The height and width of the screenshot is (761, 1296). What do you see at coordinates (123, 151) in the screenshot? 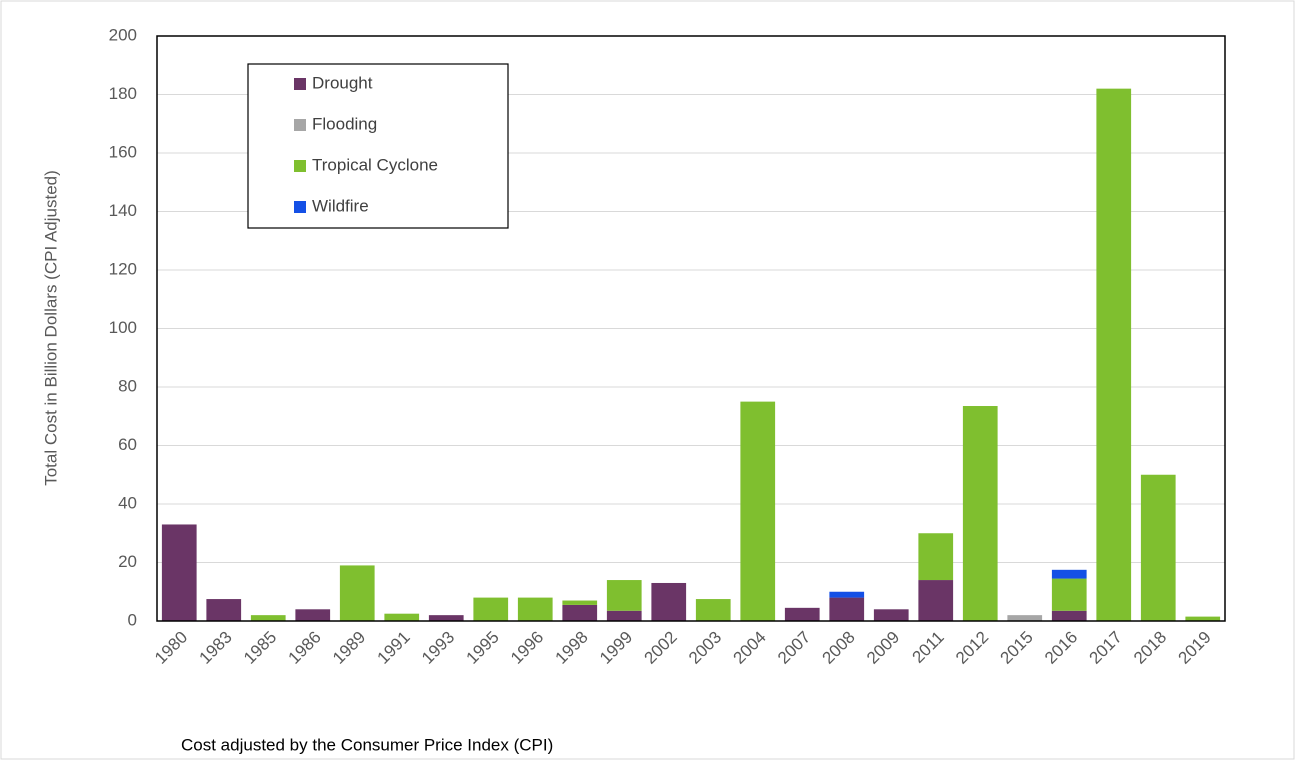
I see `y-tick-label: 160` at bounding box center [123, 151].